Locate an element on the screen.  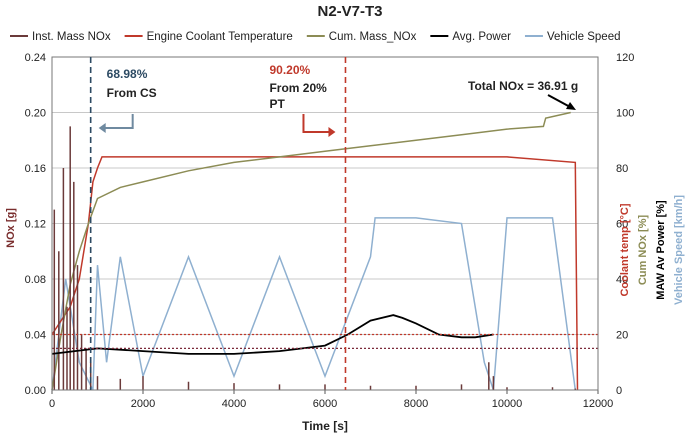
y-tick-label-right: 40 is located at coordinates (622, 280).